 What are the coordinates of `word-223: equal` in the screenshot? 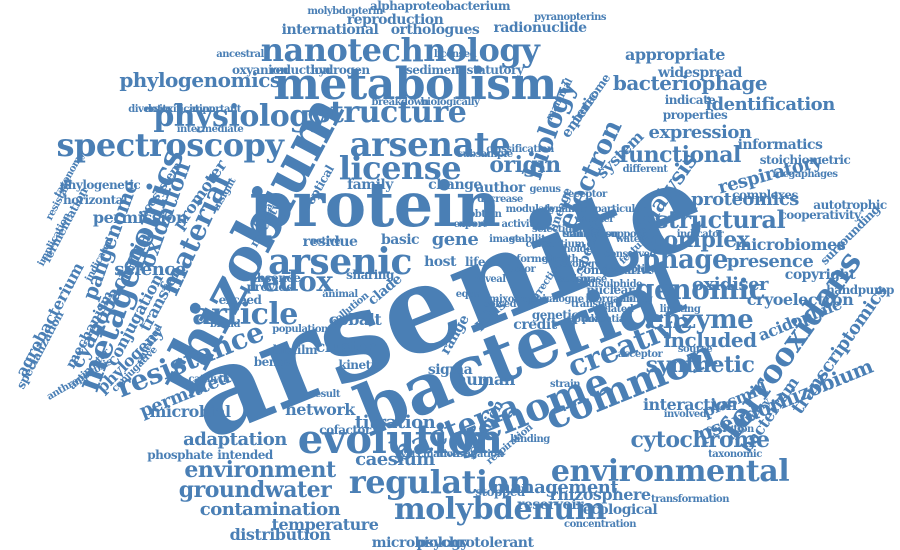 It's located at (470, 294).